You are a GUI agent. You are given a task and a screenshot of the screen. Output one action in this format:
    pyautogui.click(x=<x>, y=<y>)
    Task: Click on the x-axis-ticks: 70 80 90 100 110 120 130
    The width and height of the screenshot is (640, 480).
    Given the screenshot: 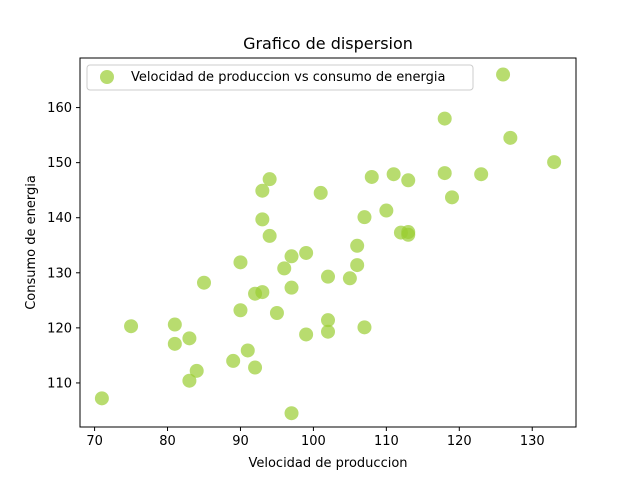 What is the action you would take?
    pyautogui.click(x=315, y=438)
    